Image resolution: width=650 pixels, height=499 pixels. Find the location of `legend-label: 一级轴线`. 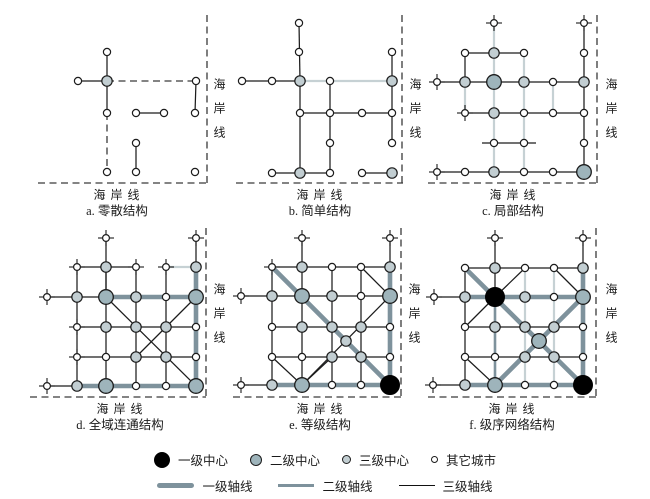

legend-label: 一级轴线 is located at coordinates (227, 487).